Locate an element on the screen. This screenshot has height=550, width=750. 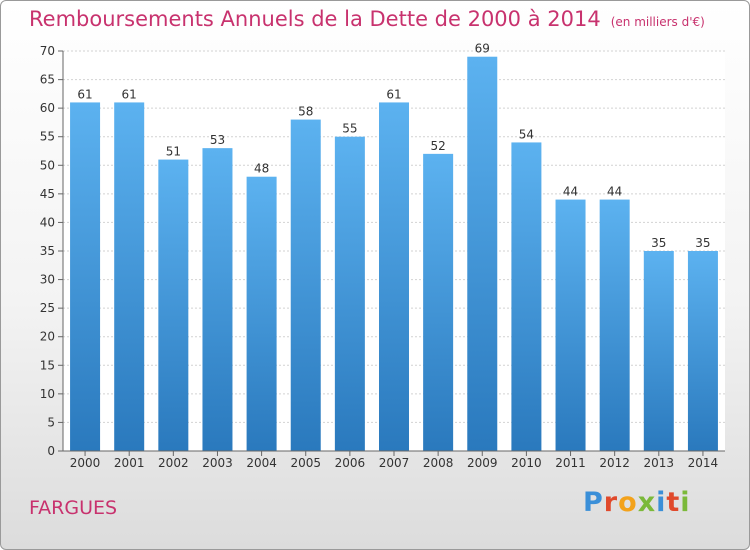
y-tick-label: 70 is located at coordinates (47, 51).